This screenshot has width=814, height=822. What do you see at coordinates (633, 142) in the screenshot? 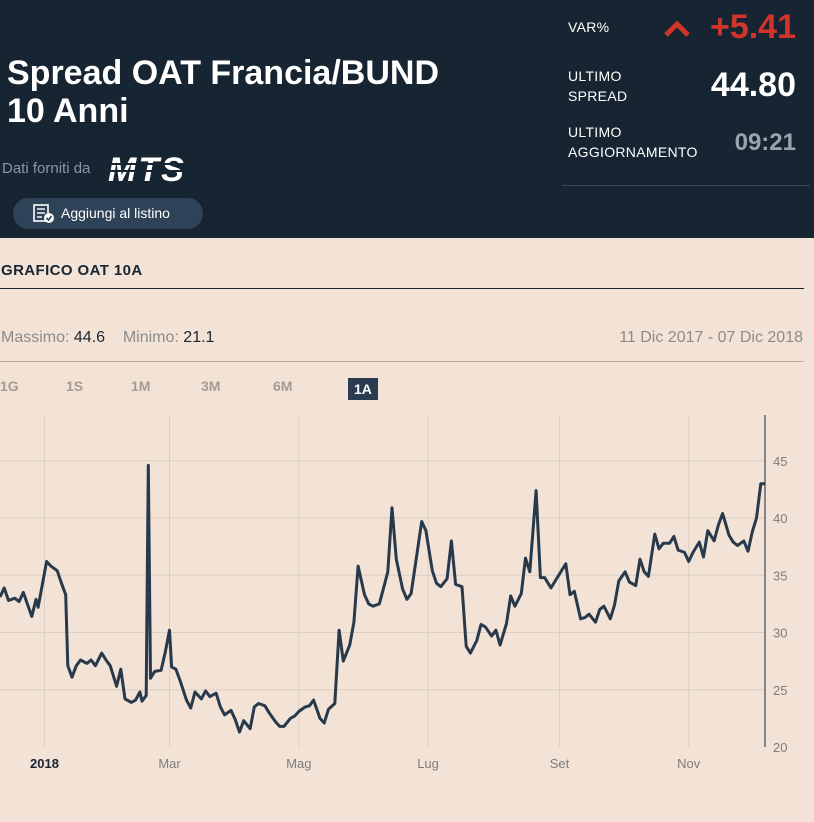
I see `last-update-label: ULTIMO AGGIORNAMENTO` at bounding box center [633, 142].